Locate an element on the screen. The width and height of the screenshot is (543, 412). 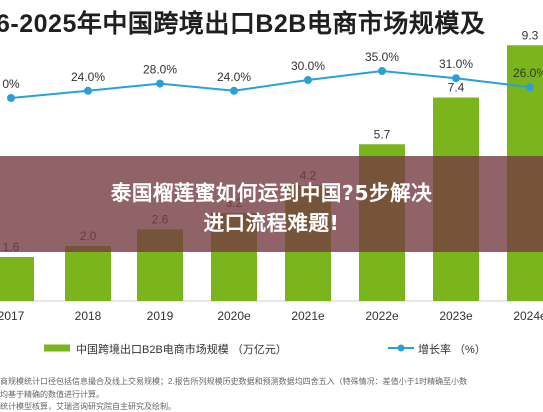
article-title-line-1: 泰国榴莲蜜如何运到中国?5步解决 is located at coordinates (271, 193).